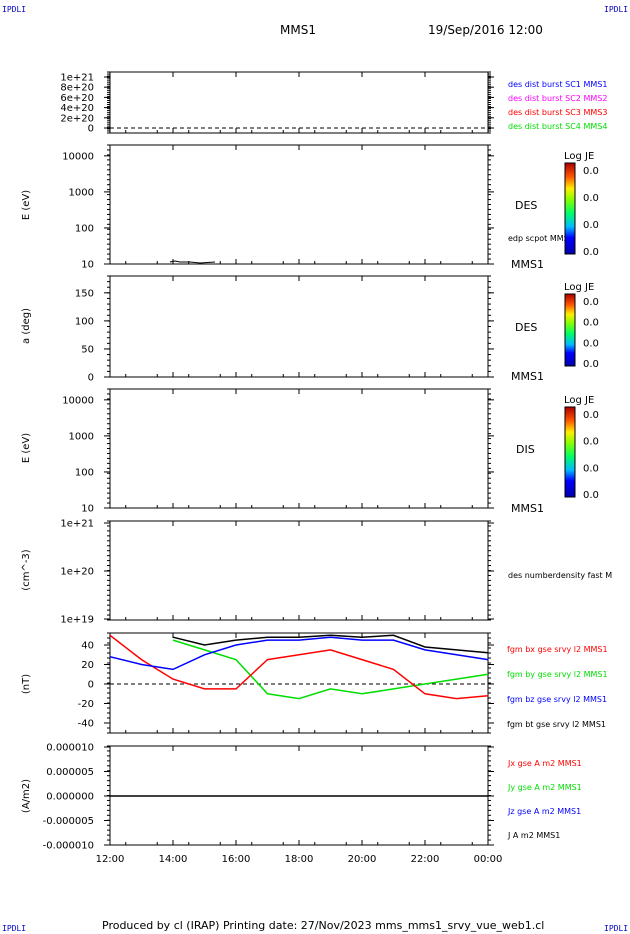 The height and width of the screenshot is (934, 630). What do you see at coordinates (425, 859) in the screenshot?
I see `x-tick-label: 22:00` at bounding box center [425, 859].